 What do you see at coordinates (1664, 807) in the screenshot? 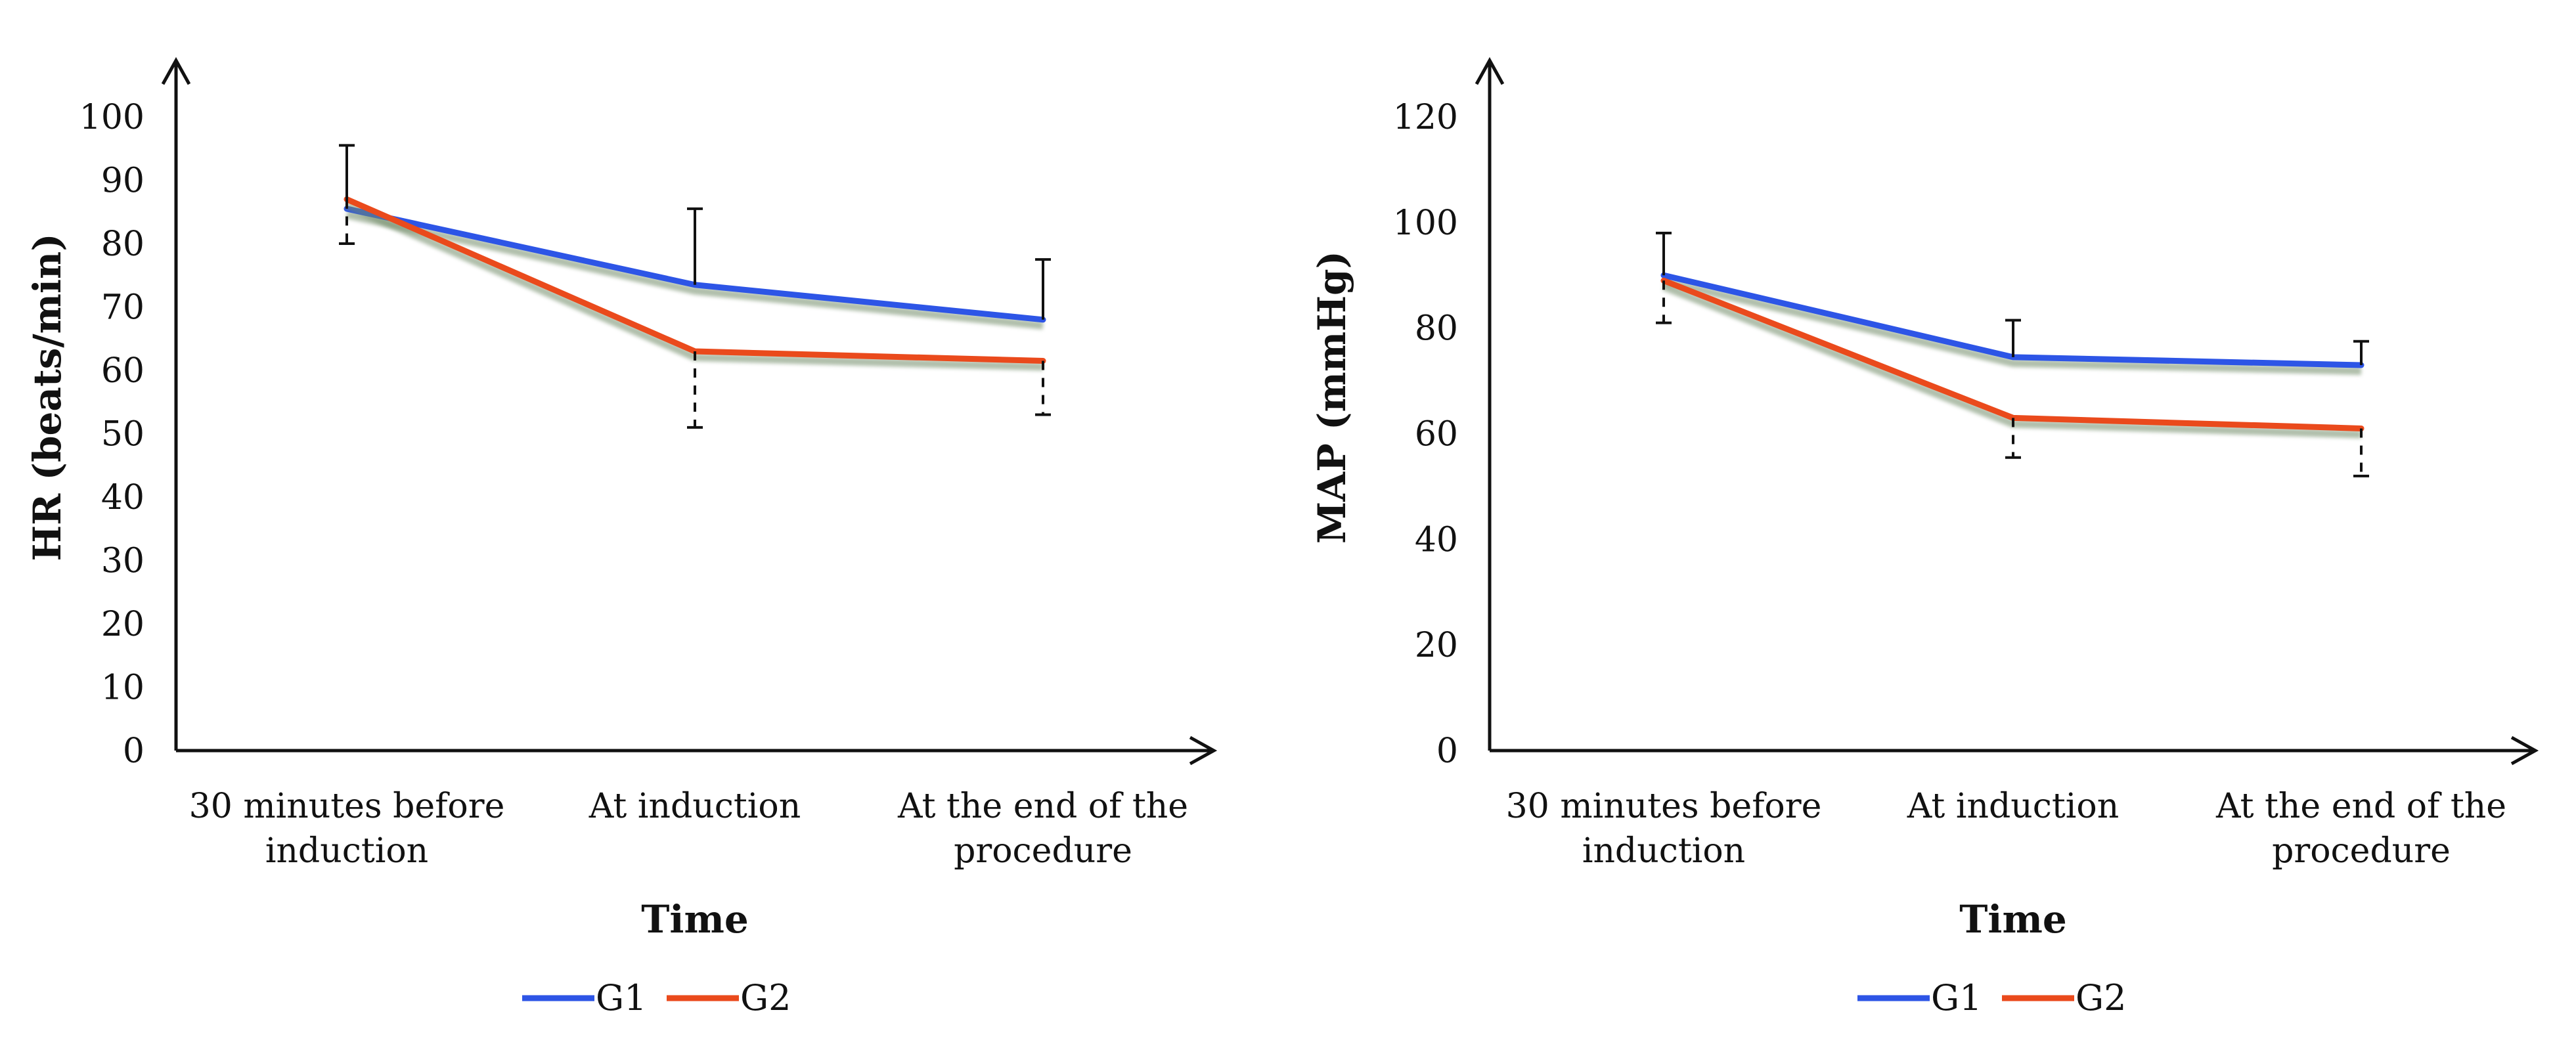
I see `map-category-label: 30 minutes before` at bounding box center [1664, 807].